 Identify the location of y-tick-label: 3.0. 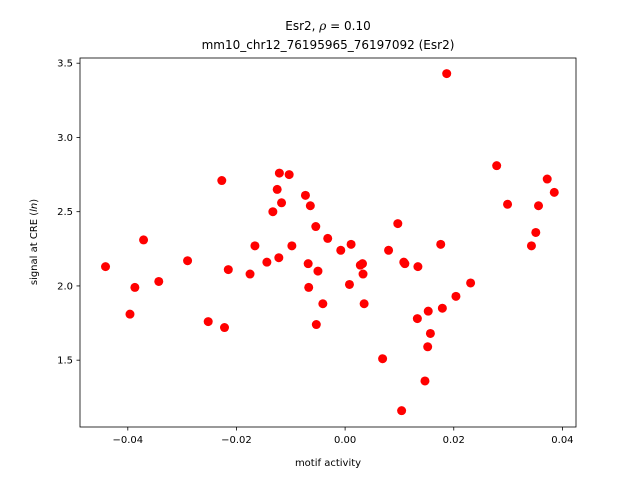
(65, 138).